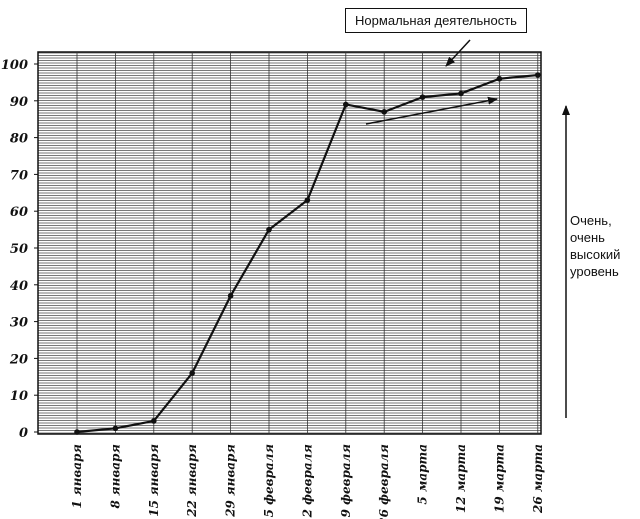 The image size is (640, 519). Describe the element at coordinates (192, 481) in the screenshot. I see `x-tick-label: 22 января` at that location.